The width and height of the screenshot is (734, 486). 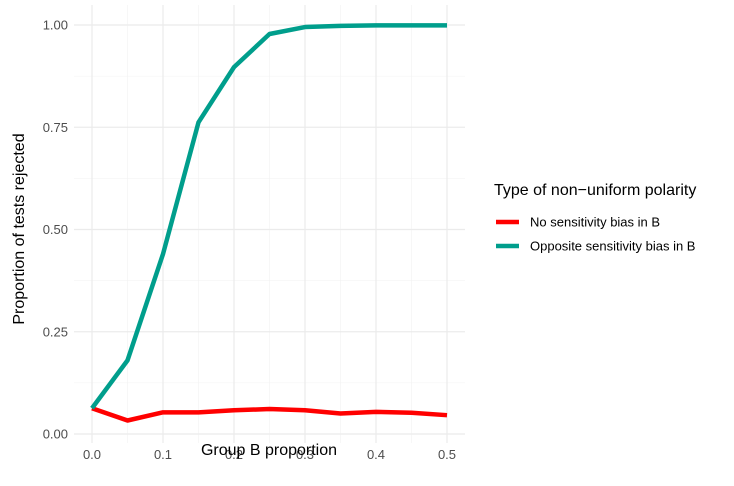 What do you see at coordinates (376, 454) in the screenshot?
I see `x-tick-label: 0.4` at bounding box center [376, 454].